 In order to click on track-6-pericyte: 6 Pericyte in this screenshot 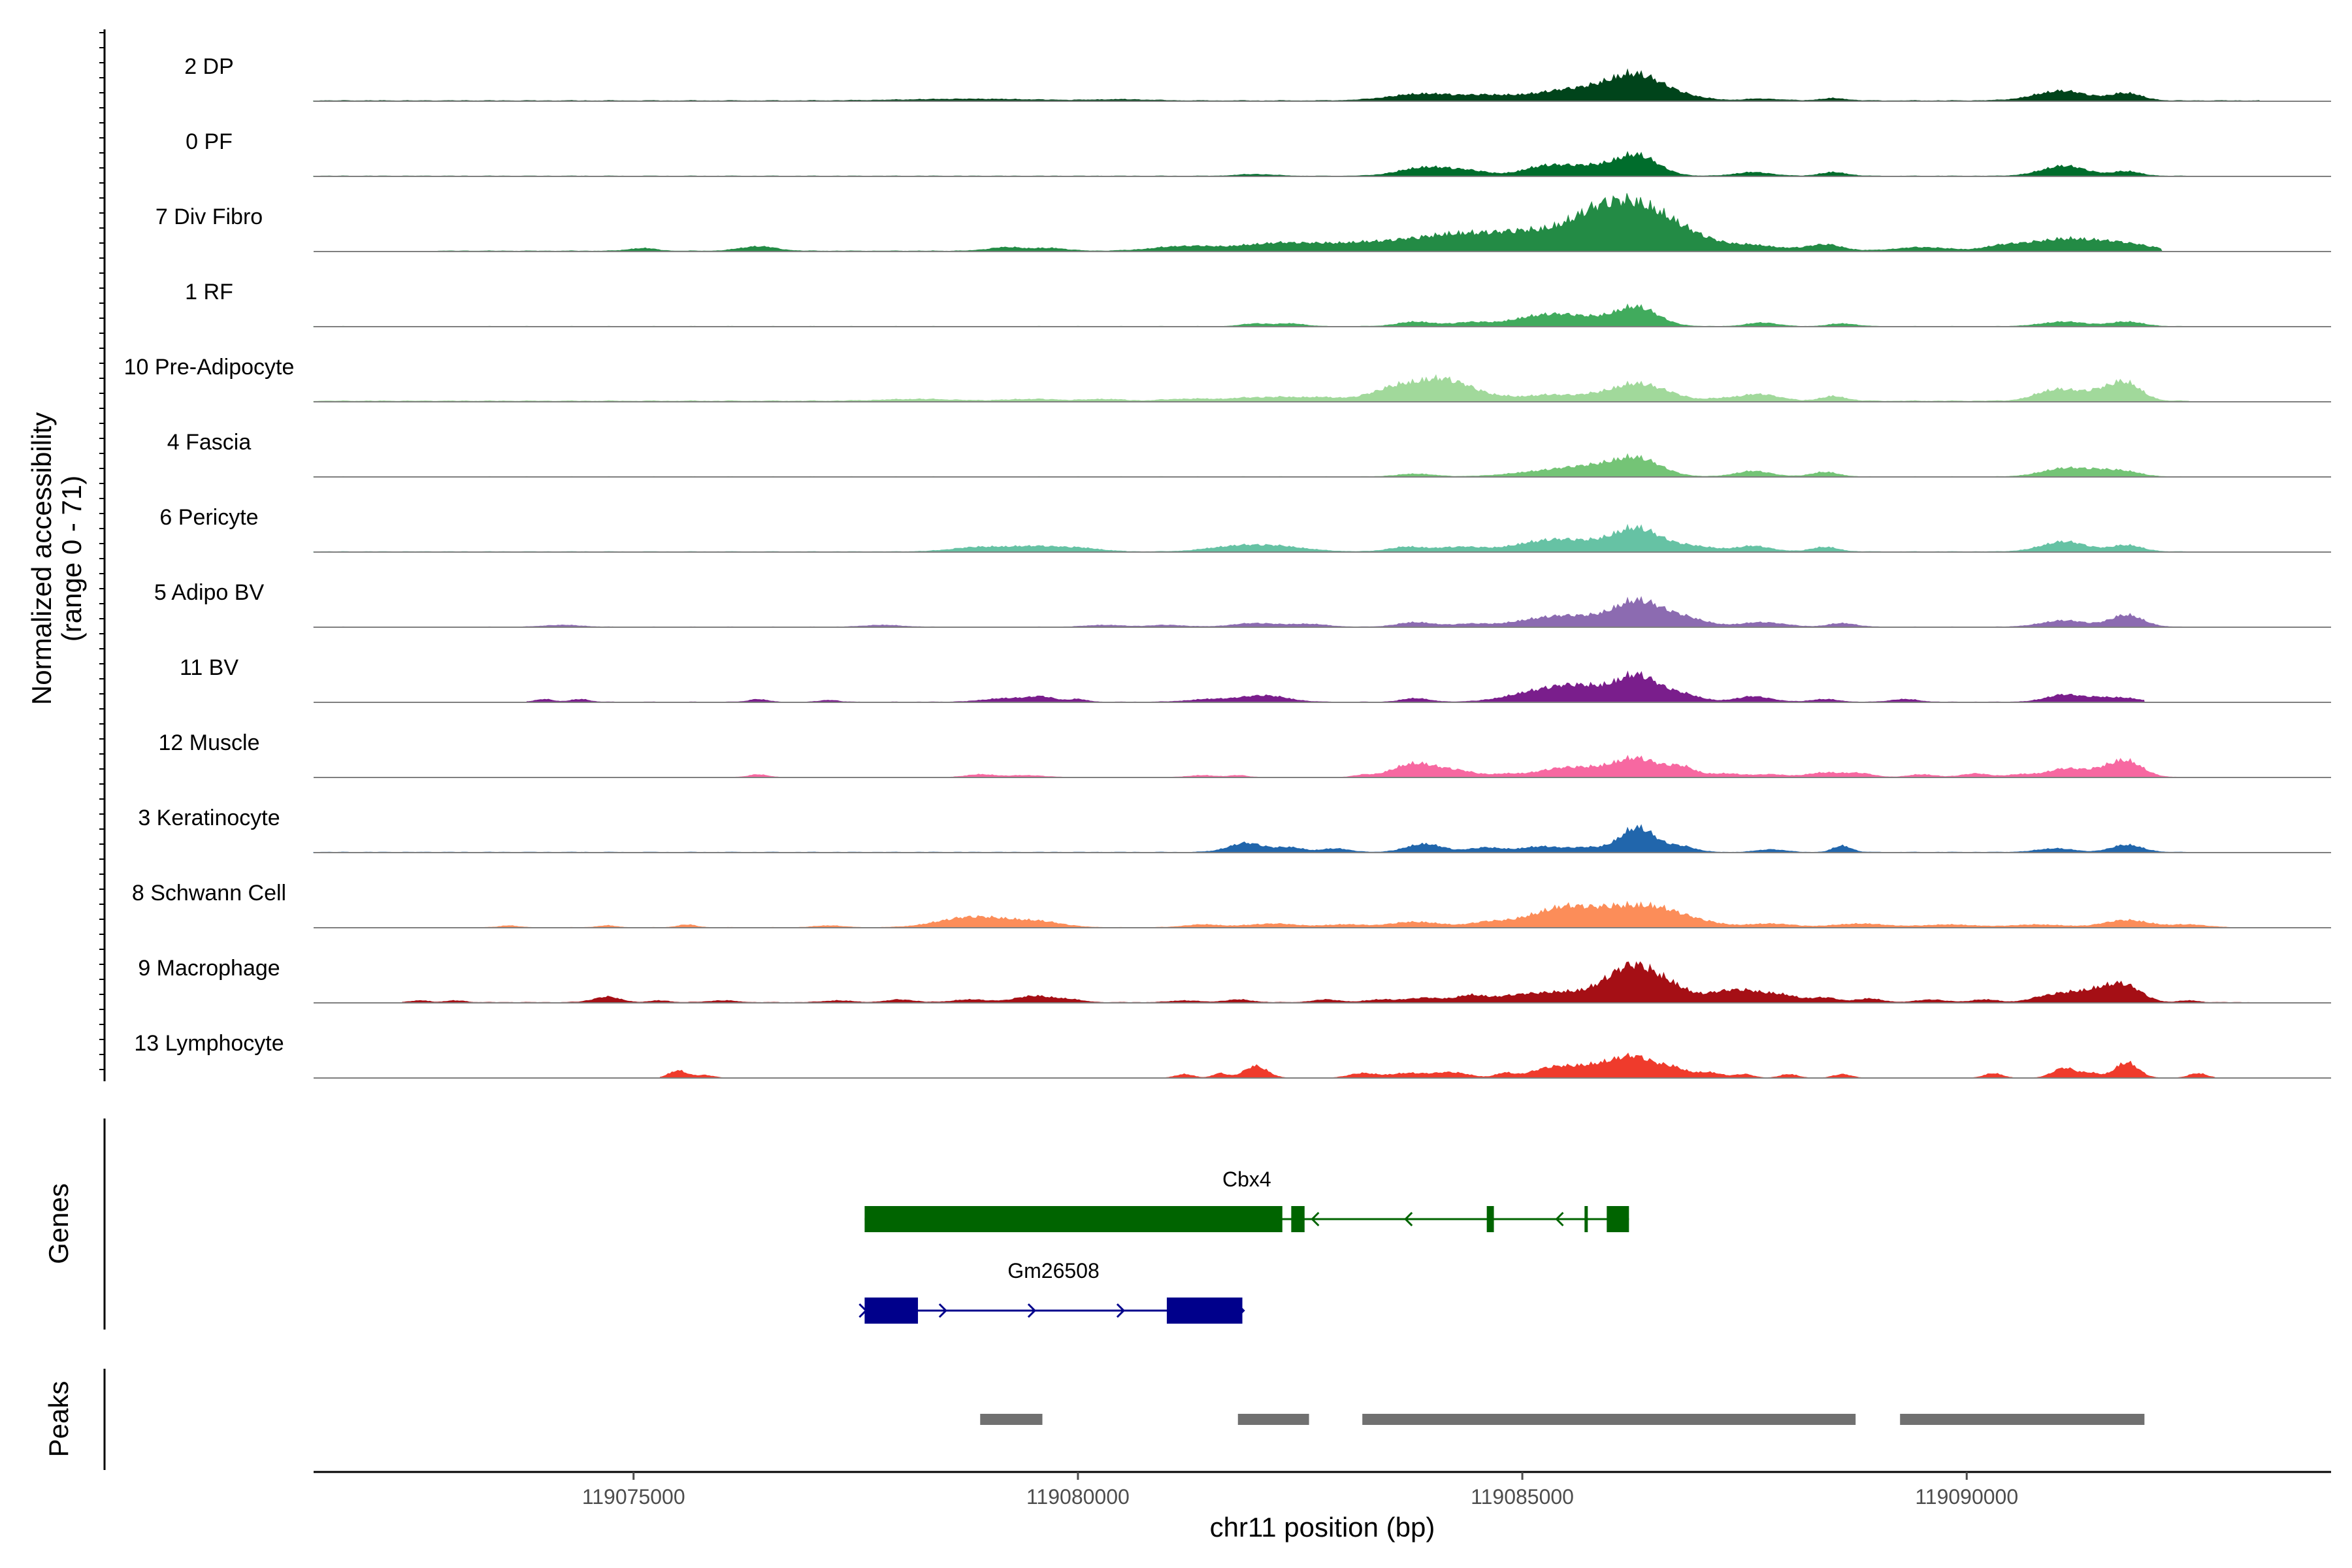, I will do `click(1245, 529)`.